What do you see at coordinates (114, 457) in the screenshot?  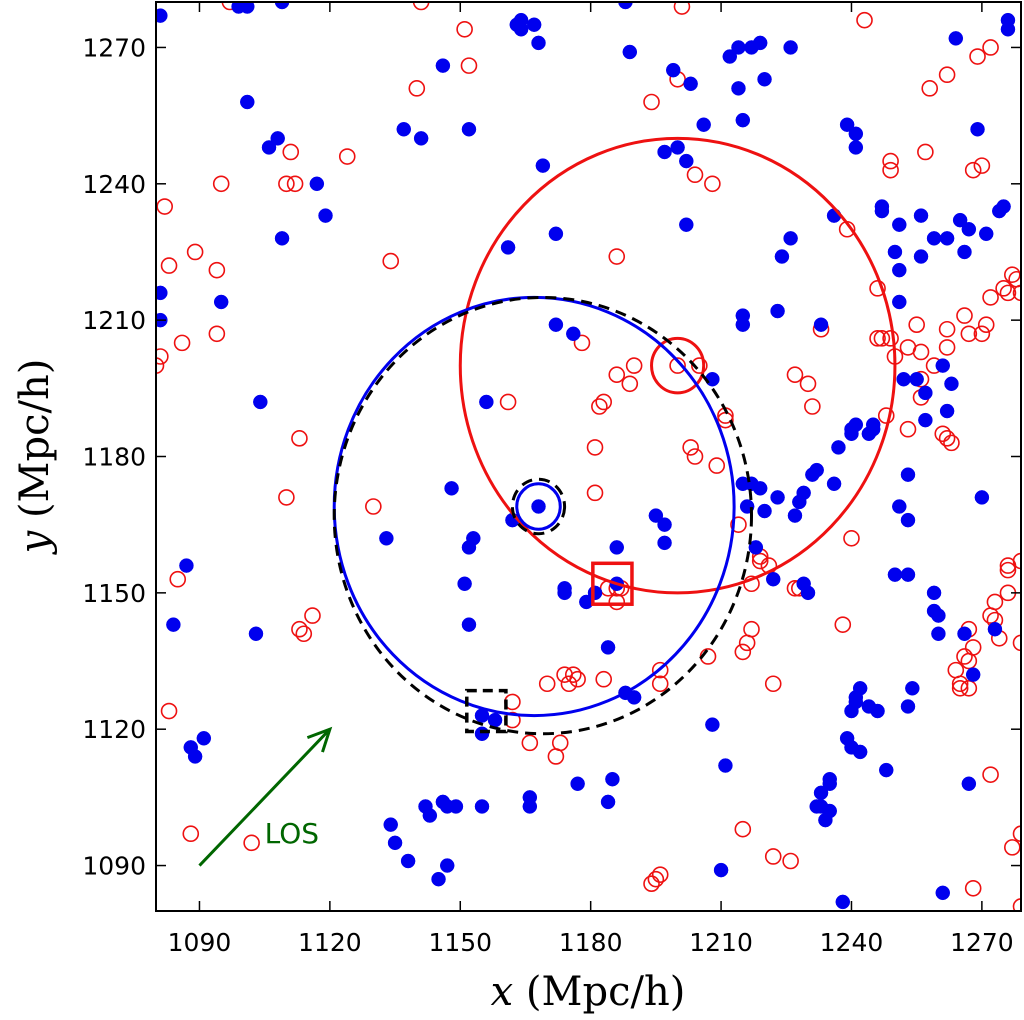 I see `y-tick-label: 1180` at bounding box center [114, 457].